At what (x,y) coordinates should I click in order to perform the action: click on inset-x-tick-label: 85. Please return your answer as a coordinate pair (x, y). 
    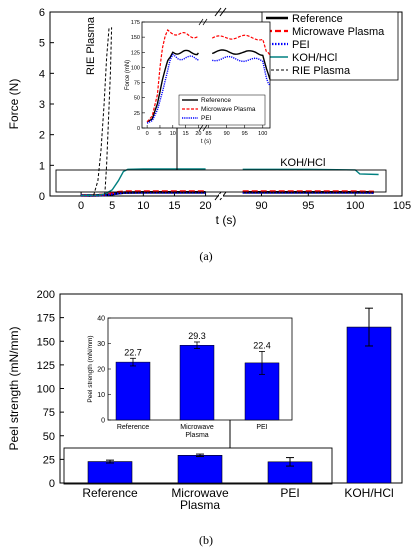
    Looking at the image, I should click on (209, 134).